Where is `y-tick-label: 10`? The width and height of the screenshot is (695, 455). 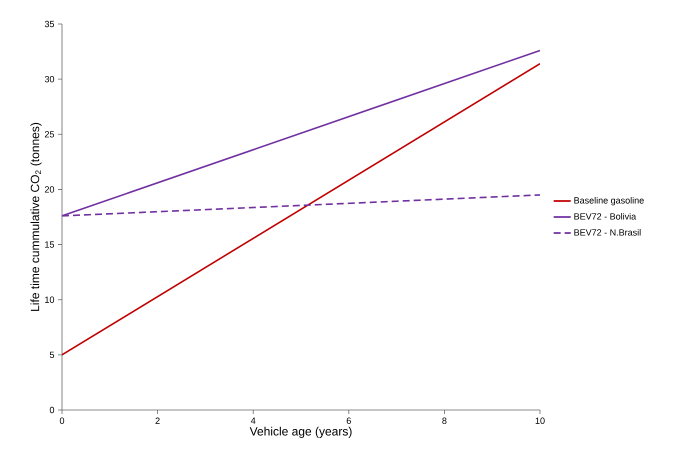
y-tick-label: 10 is located at coordinates (49, 299).